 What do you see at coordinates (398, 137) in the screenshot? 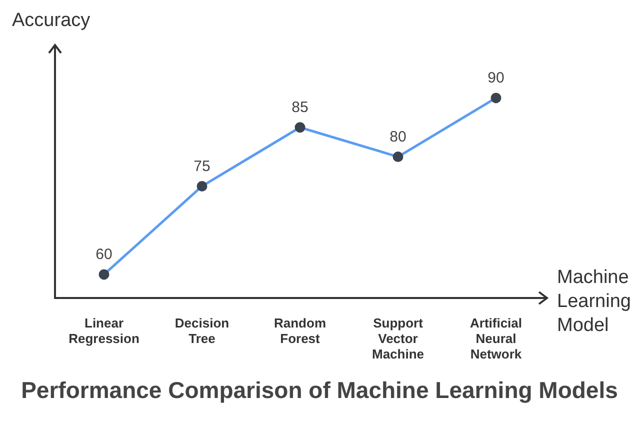
I see `data-label: 80` at bounding box center [398, 137].